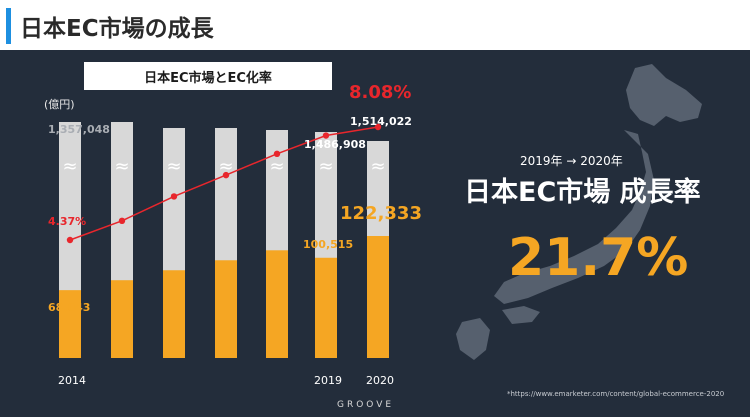 Image resolution: width=750 pixels, height=417 pixels. I want to click on header-accent-bar, so click(8, 26).